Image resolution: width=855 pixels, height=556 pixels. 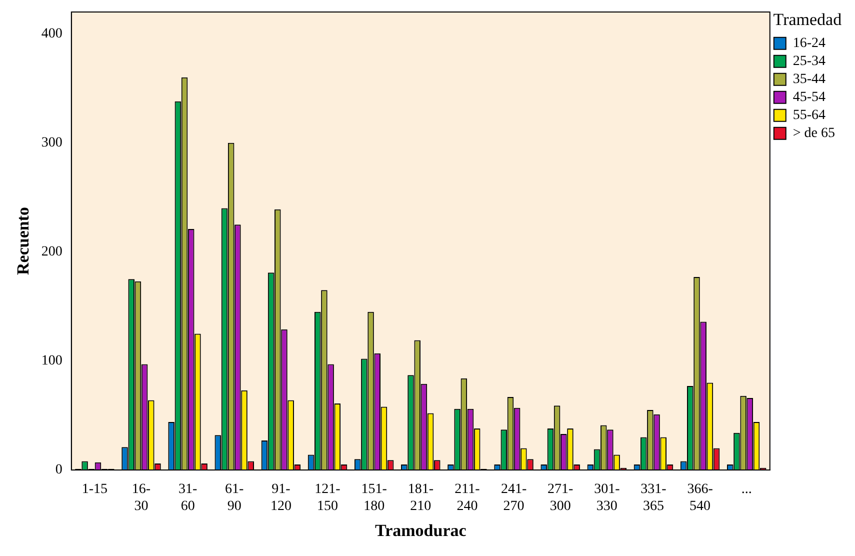 I want to click on x-tick-label: 91- 120, so click(x=281, y=498).